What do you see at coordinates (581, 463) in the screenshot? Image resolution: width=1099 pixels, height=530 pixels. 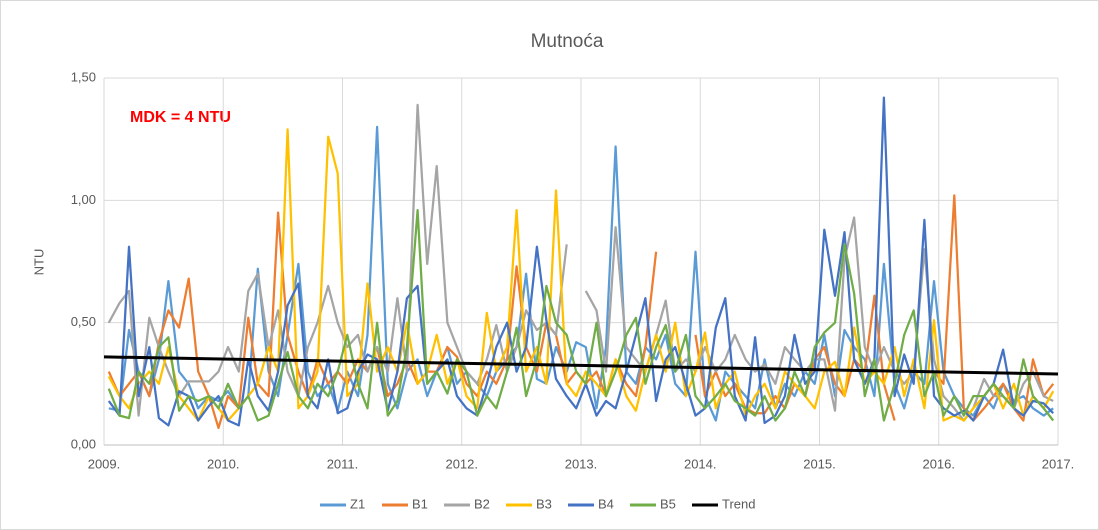 I see `x-tick-label: 2013.` at bounding box center [581, 463].